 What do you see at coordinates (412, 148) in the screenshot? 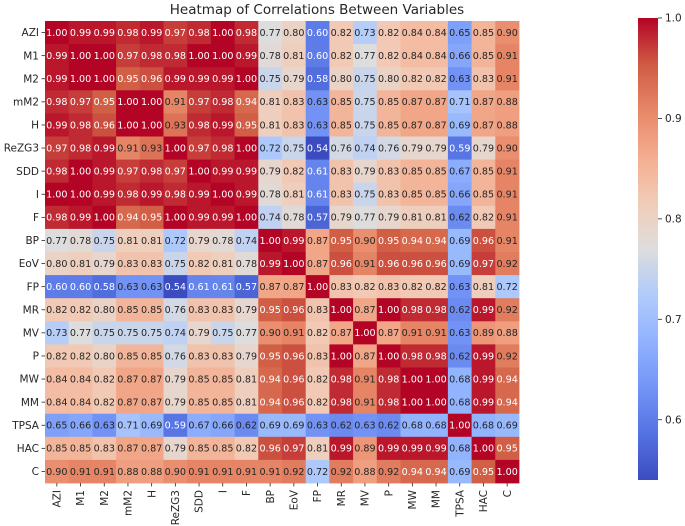
I see `cell-value-label: 0.79` at bounding box center [412, 148].